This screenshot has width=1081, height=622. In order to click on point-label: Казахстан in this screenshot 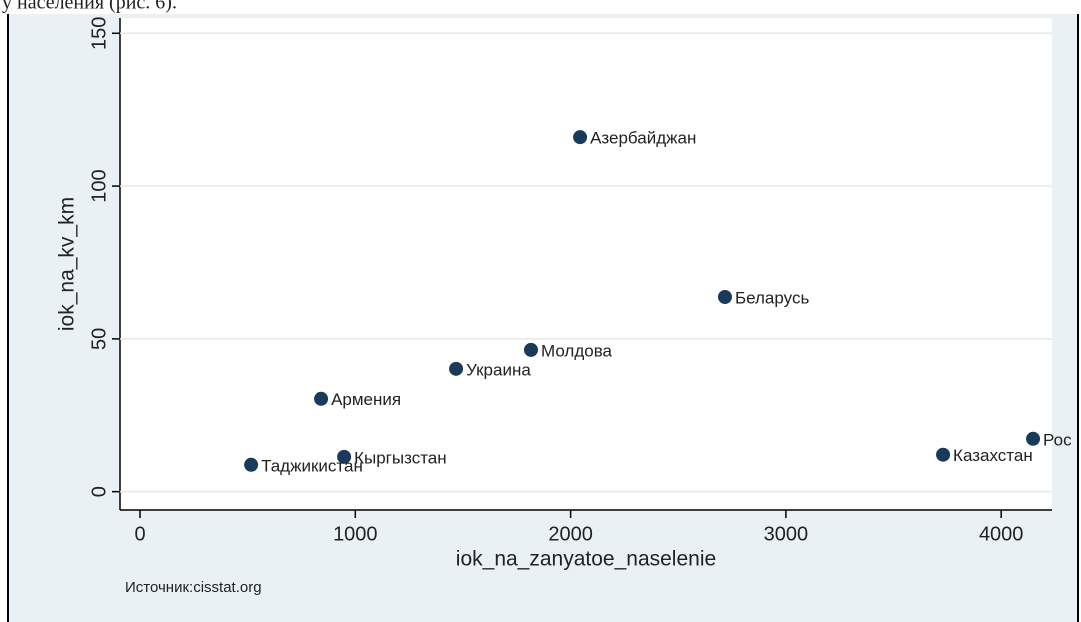, I will do `click(993, 455)`.